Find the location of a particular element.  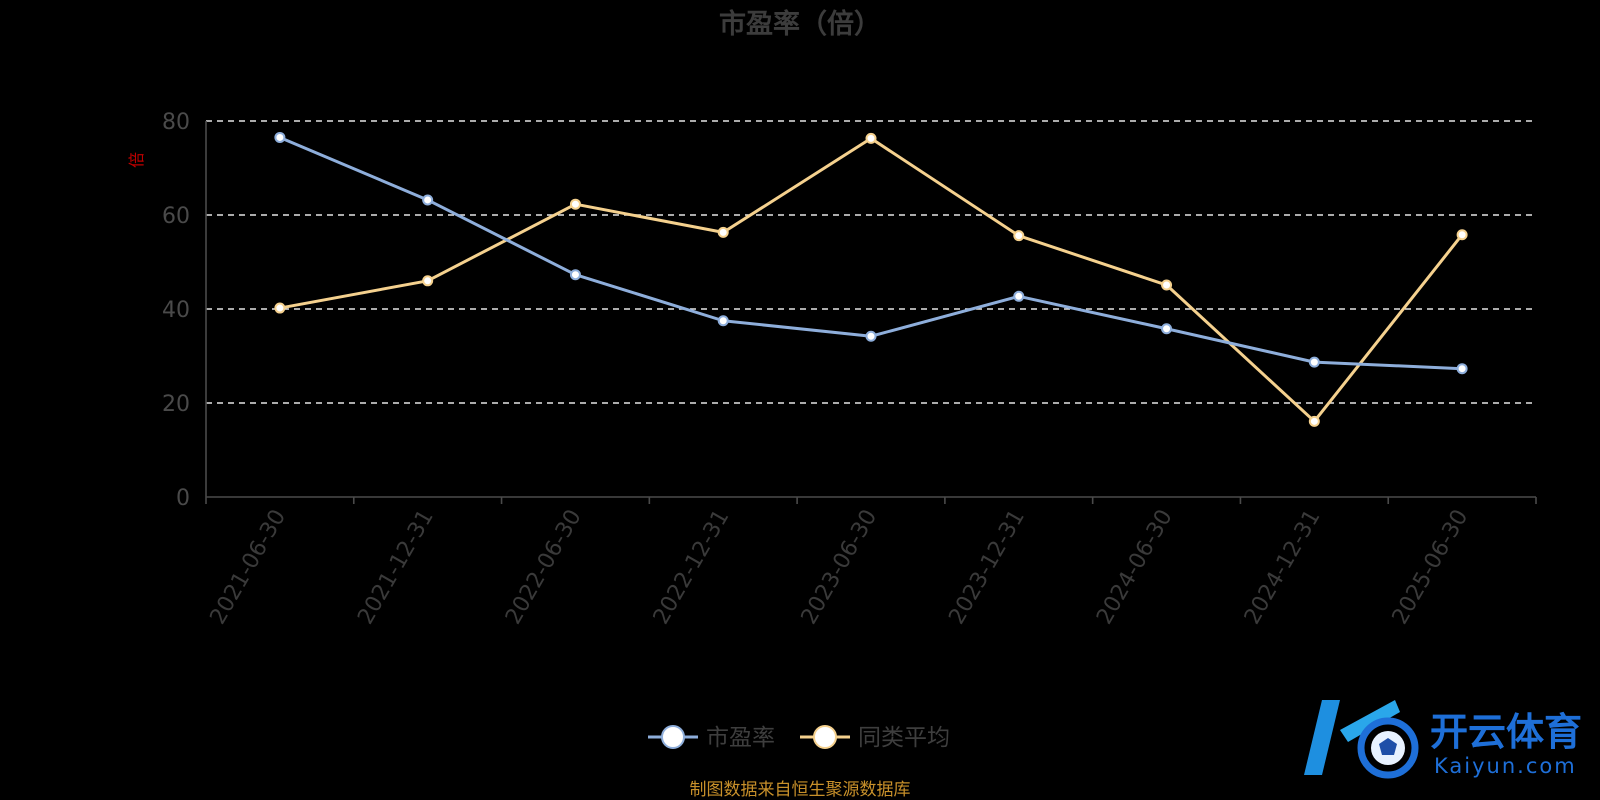

y-tick-label: 20 is located at coordinates (176, 404).